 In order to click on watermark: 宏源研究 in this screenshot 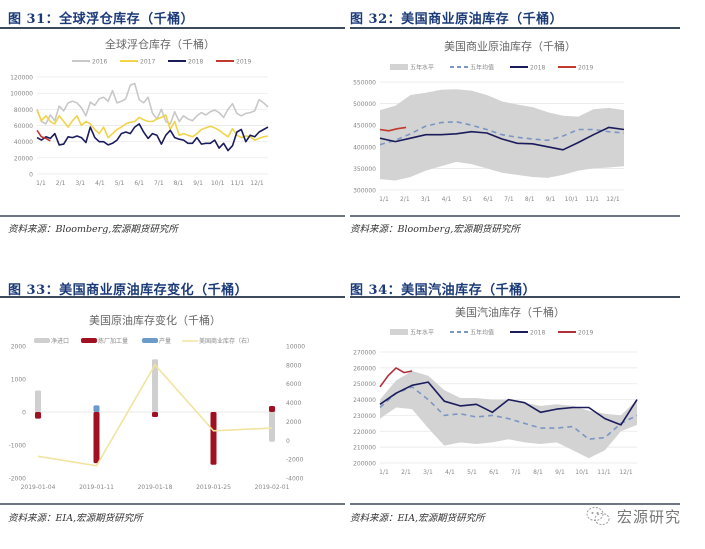, I will do `click(633, 516)`.